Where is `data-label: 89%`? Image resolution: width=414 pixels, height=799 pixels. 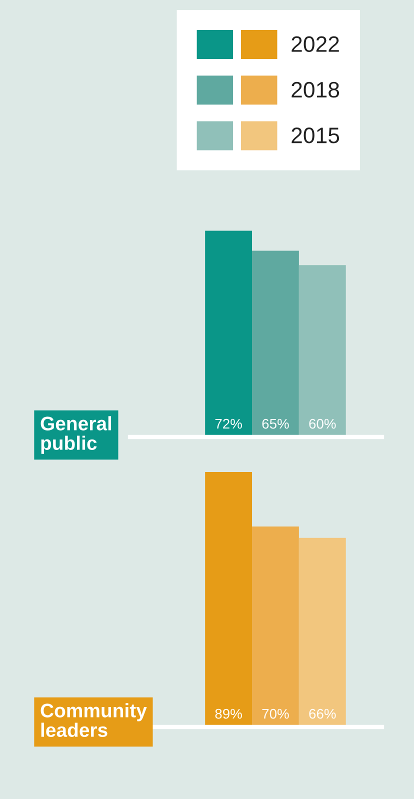 data-label: 89% is located at coordinates (228, 713).